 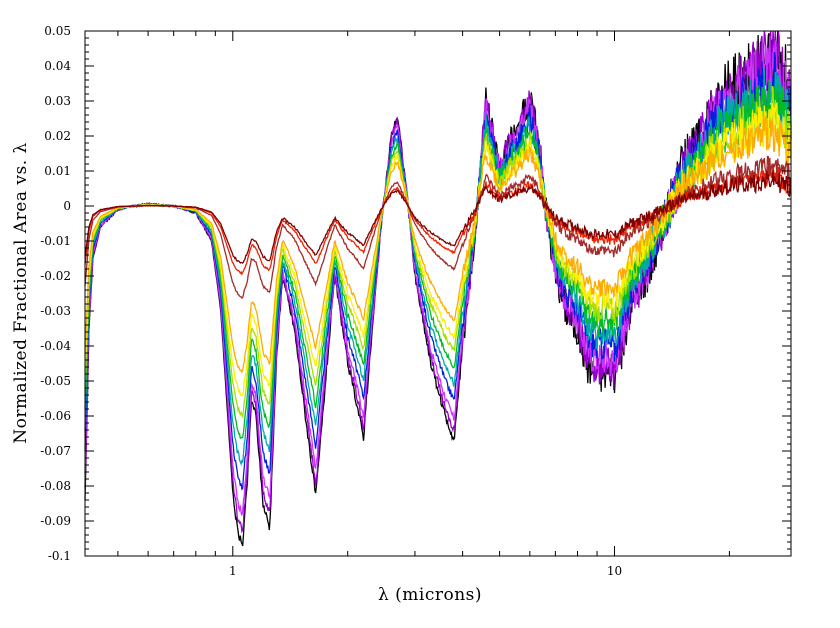 I want to click on y-tick-label: -0.04, so click(x=55, y=346).